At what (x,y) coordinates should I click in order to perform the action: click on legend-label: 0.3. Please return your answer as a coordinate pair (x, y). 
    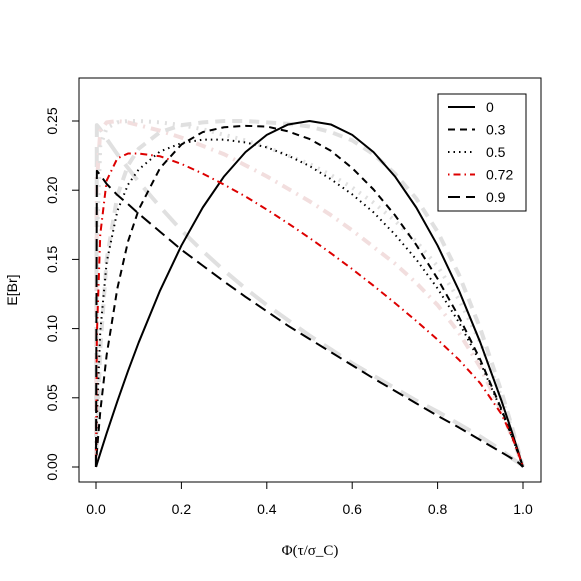
    Looking at the image, I should click on (496, 130).